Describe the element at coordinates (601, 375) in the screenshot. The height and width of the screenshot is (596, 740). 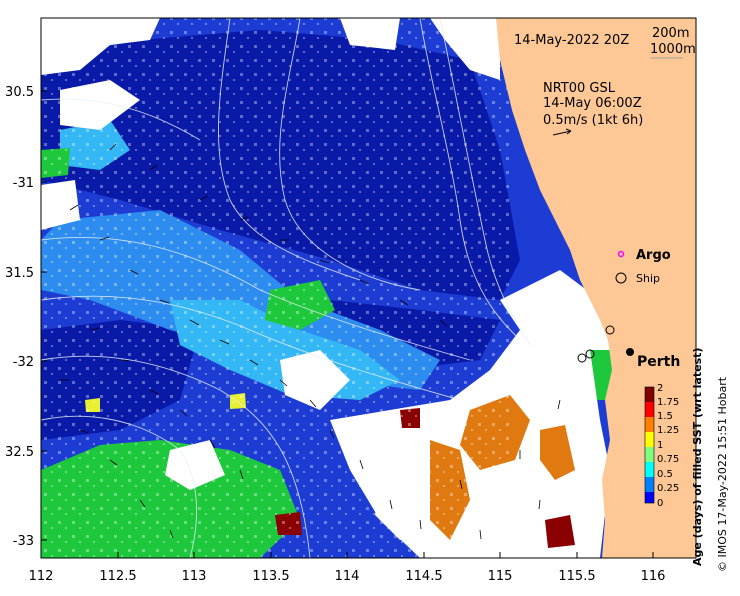
I see `green-region` at that location.